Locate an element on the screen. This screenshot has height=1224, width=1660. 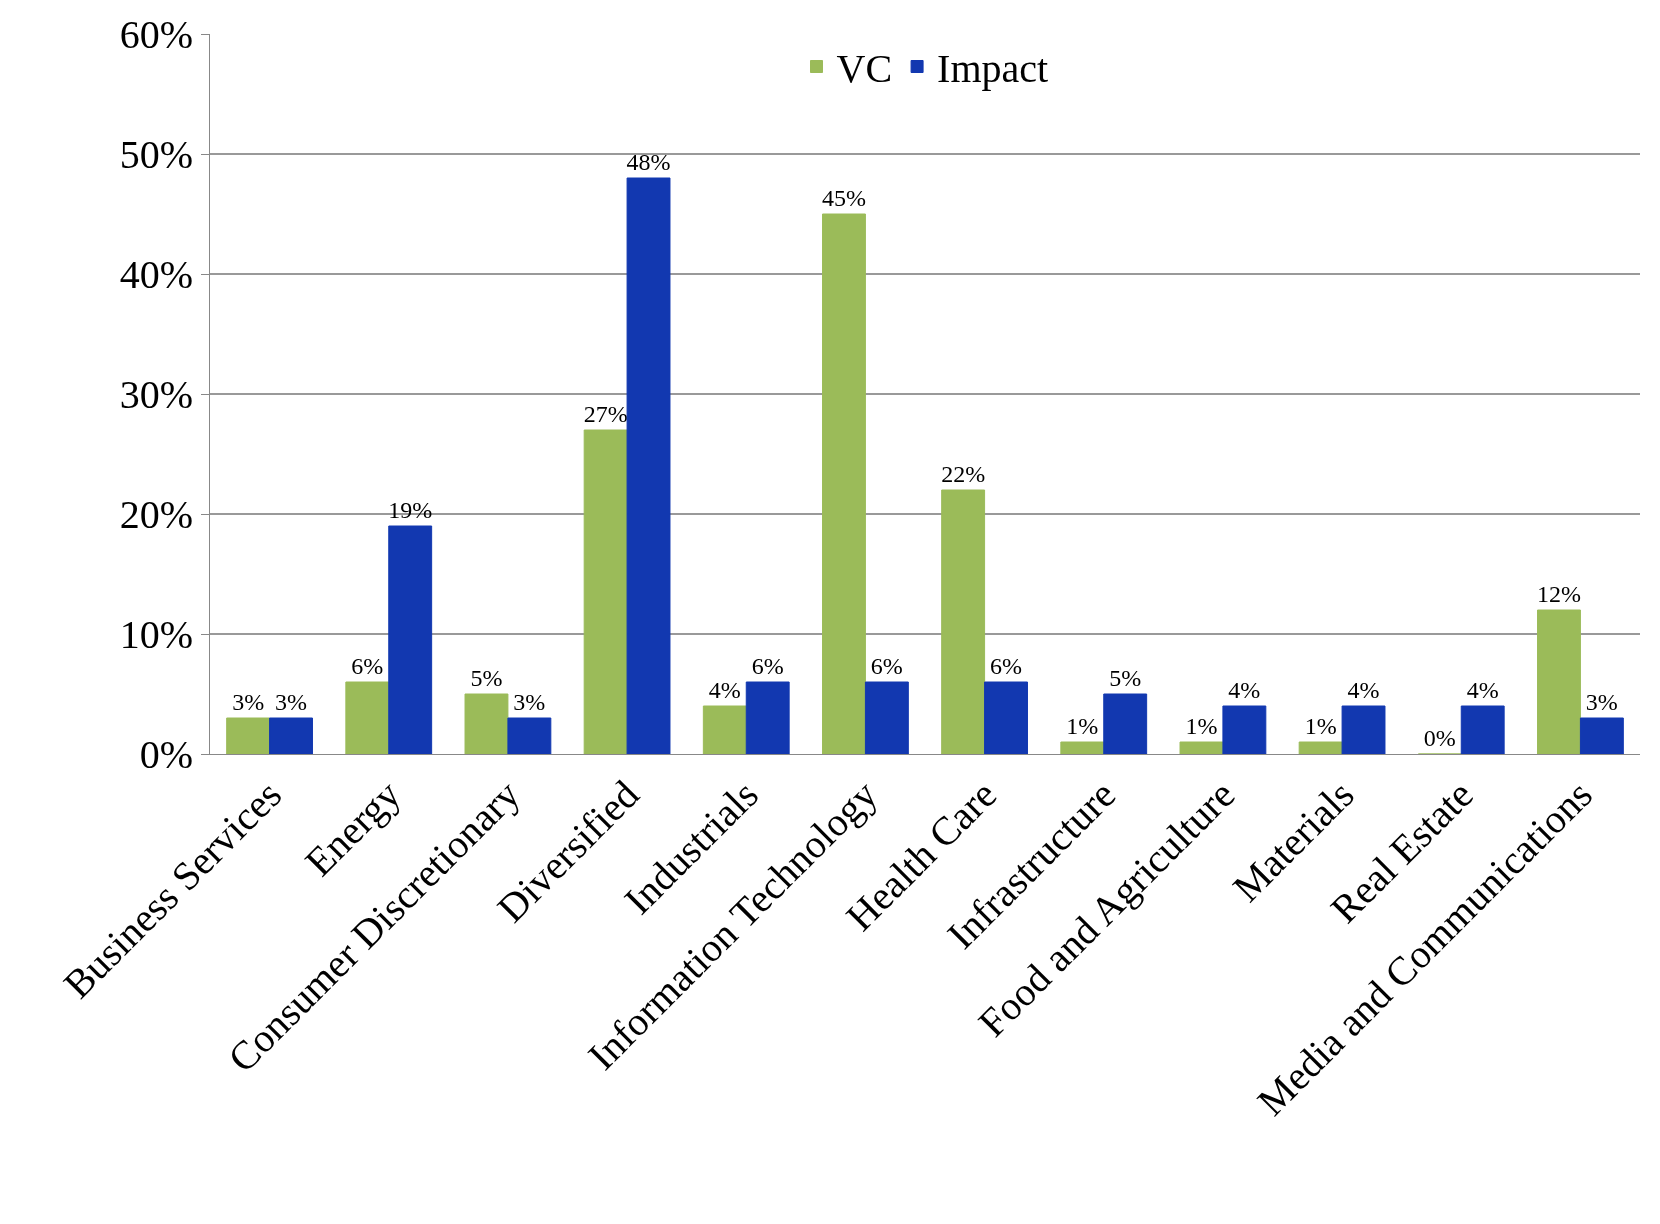
data-label: 45% is located at coordinates (843, 198).